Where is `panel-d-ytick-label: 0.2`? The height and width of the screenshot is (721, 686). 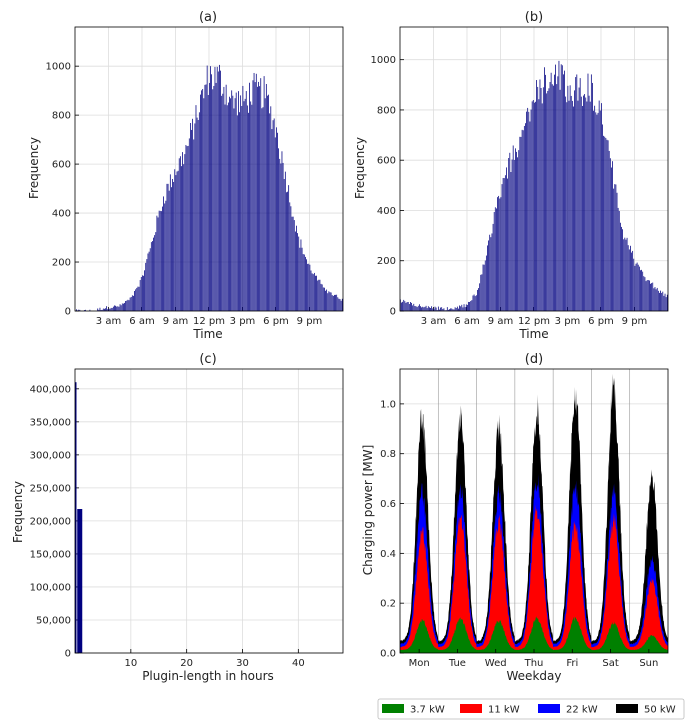 panel-d-ytick-label: 0.2 is located at coordinates (388, 604).